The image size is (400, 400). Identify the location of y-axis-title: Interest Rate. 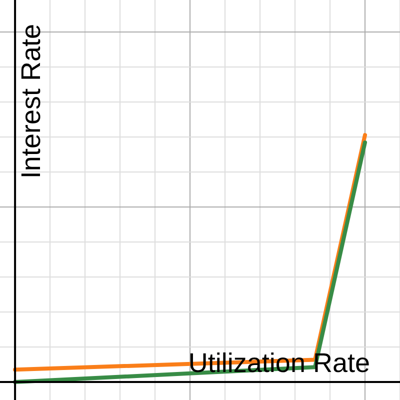
(31, 101).